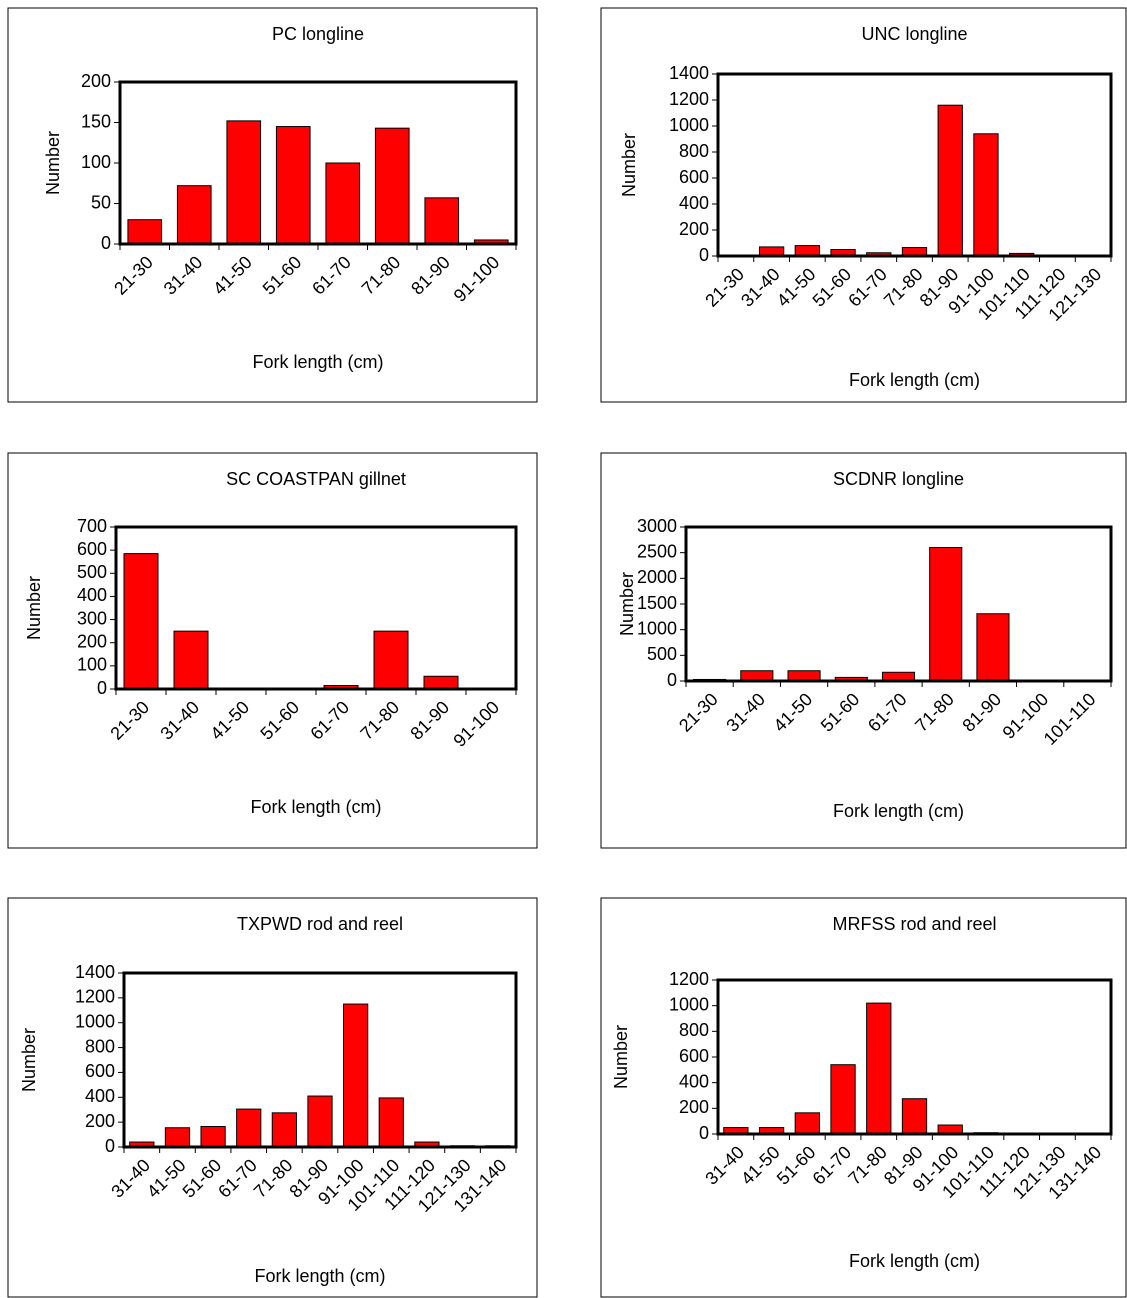 Image resolution: width=1127 pixels, height=1298 pixels. What do you see at coordinates (320, 924) in the screenshot?
I see `chart-title: TXPWD rod and reel` at bounding box center [320, 924].